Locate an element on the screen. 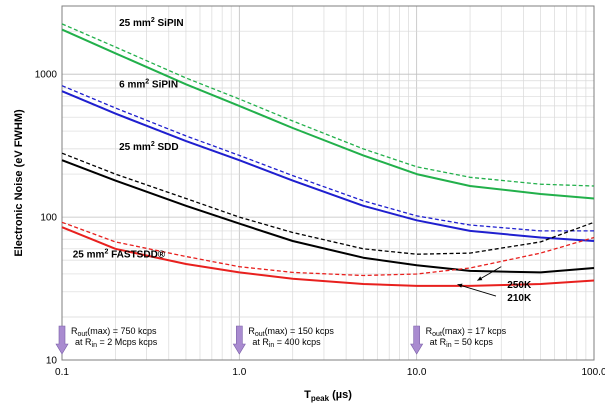 This screenshot has height=405, width=605. rate-note-line1: Rout(max) = 750 kcps is located at coordinates (114, 332).